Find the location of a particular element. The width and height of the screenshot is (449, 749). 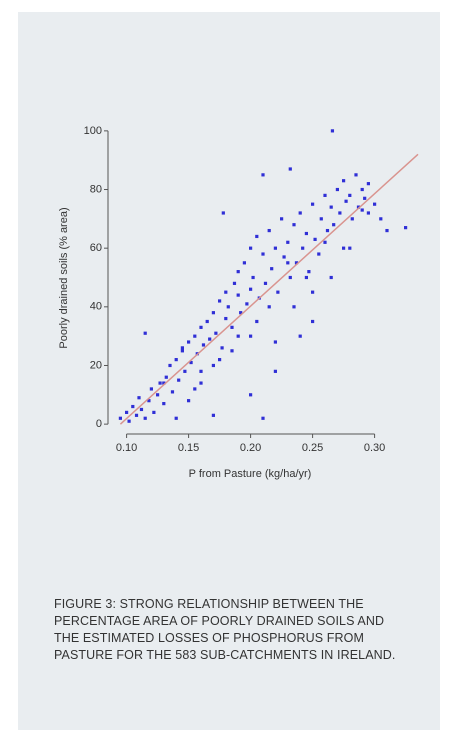

x-tick-label: 0.25 is located at coordinates (312, 448).